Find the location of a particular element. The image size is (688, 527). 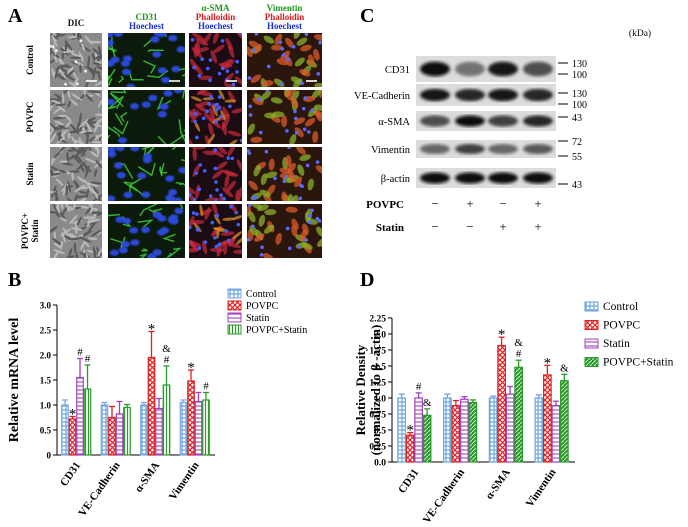

treatment-sign: + is located at coordinates (537, 226).